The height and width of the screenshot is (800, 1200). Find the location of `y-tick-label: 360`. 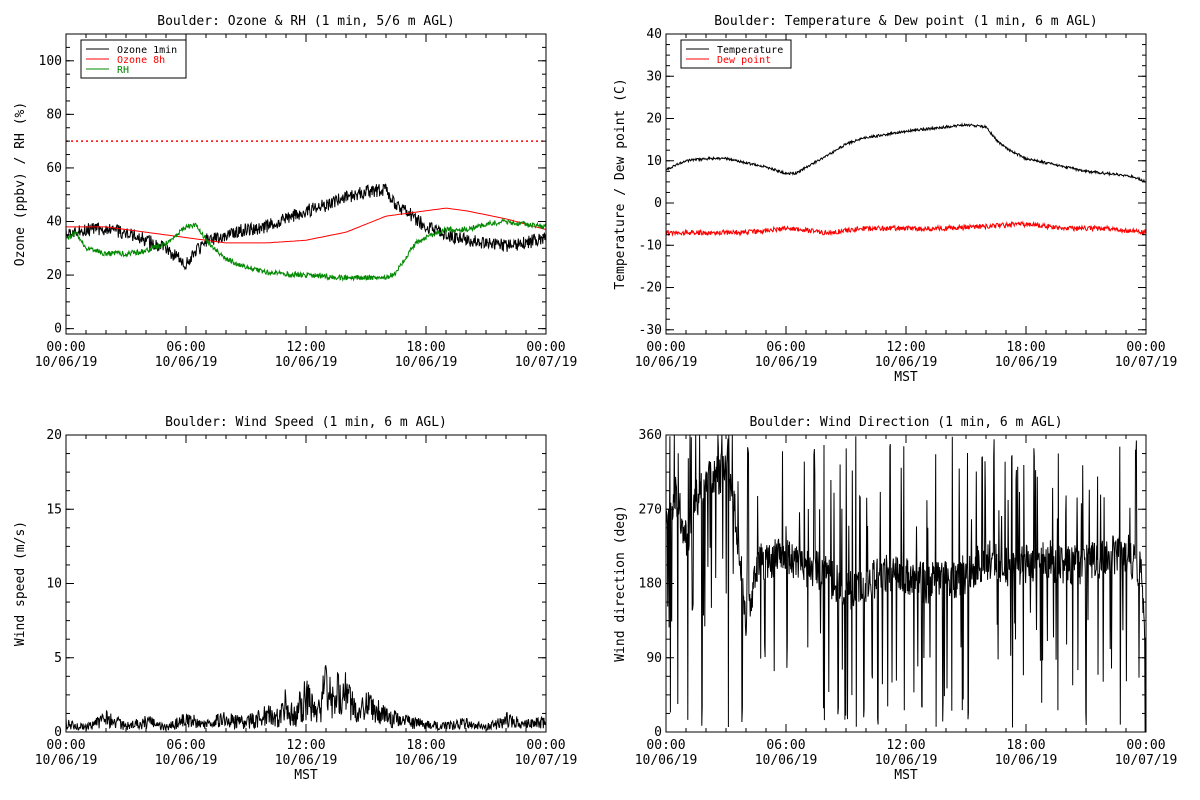

y-tick-label: 360 is located at coordinates (650, 435).